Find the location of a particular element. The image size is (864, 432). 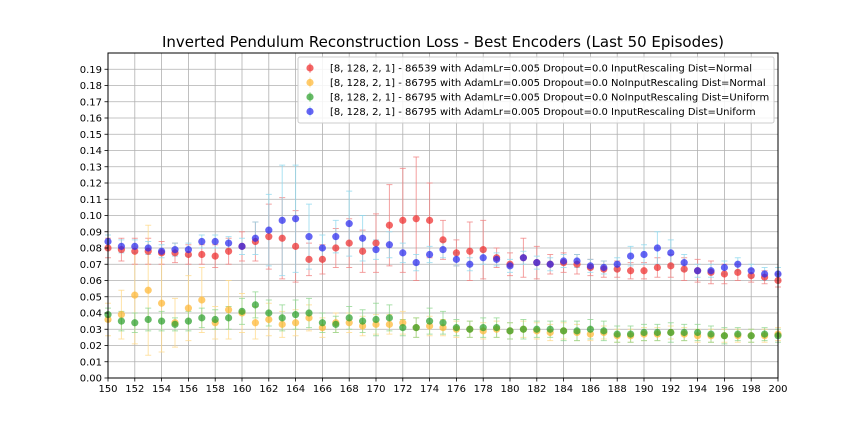

y-tick-label: 0.10 is located at coordinates (91, 216).